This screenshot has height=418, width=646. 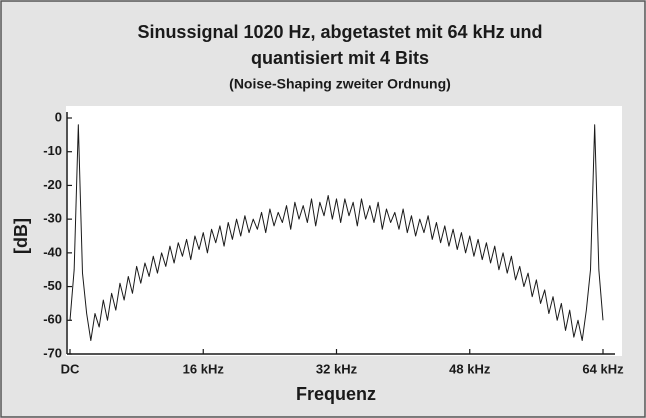 I want to click on x-tick-label: 16 kHz, so click(x=204, y=368).